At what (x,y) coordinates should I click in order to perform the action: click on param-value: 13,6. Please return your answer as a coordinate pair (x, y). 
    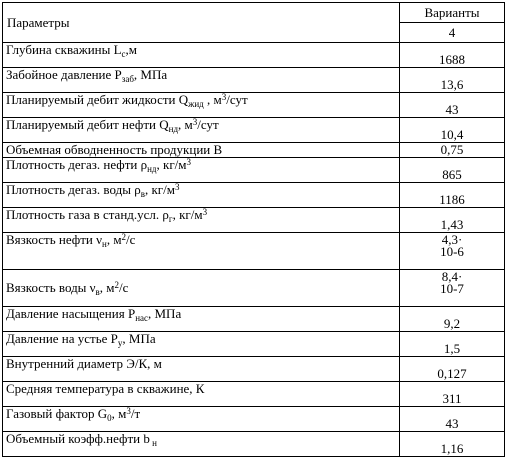
    Looking at the image, I should click on (452, 80).